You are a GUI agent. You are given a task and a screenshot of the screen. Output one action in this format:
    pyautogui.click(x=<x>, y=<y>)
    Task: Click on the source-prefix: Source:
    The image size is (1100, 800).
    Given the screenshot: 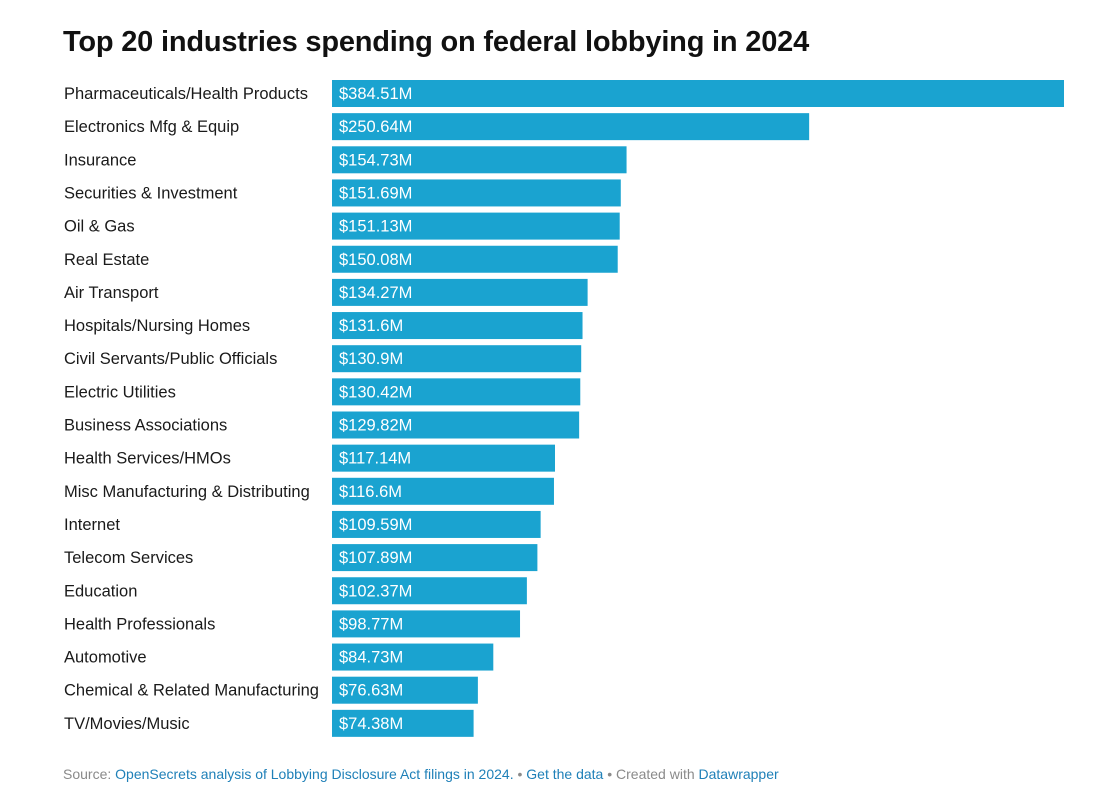 What is the action you would take?
    pyautogui.click(x=89, y=774)
    